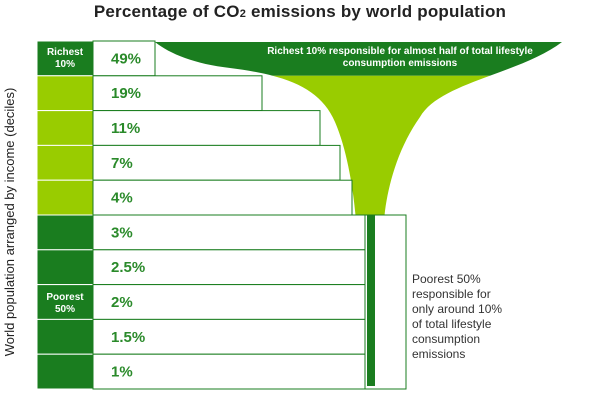 Image resolution: width=600 pixels, height=400 pixels. What do you see at coordinates (122, 163) in the screenshot?
I see `decile-value-label: 7%` at bounding box center [122, 163].